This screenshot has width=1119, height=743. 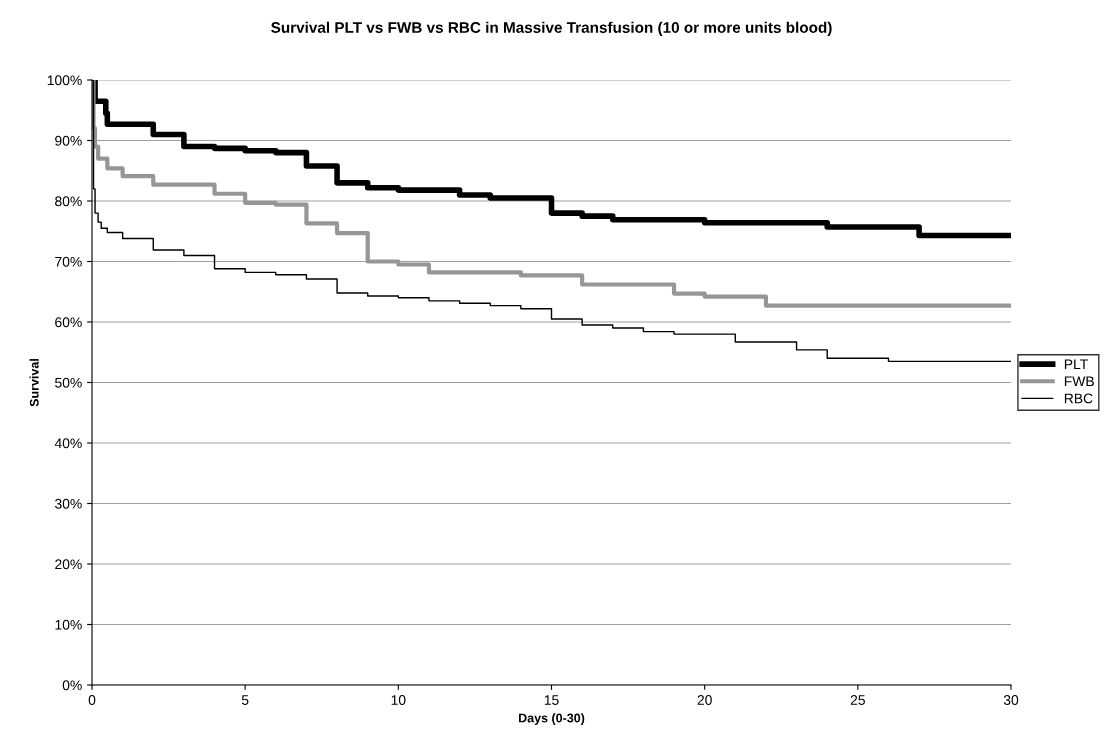 What do you see at coordinates (1078, 398) in the screenshot?
I see `legend-label: RBC` at bounding box center [1078, 398].